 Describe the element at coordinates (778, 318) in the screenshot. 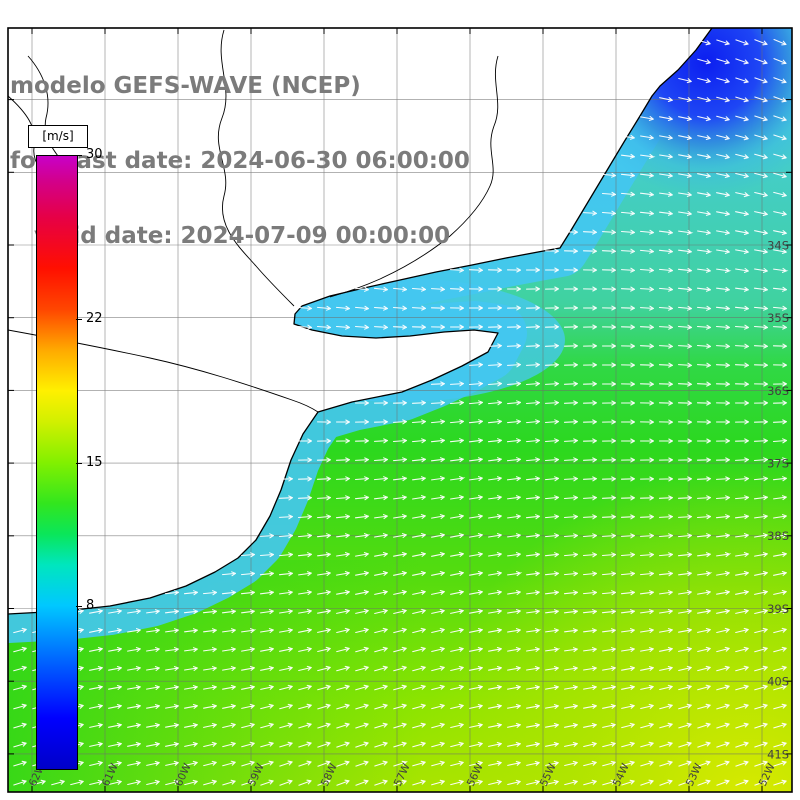

I see `lat-label: 35S` at that location.